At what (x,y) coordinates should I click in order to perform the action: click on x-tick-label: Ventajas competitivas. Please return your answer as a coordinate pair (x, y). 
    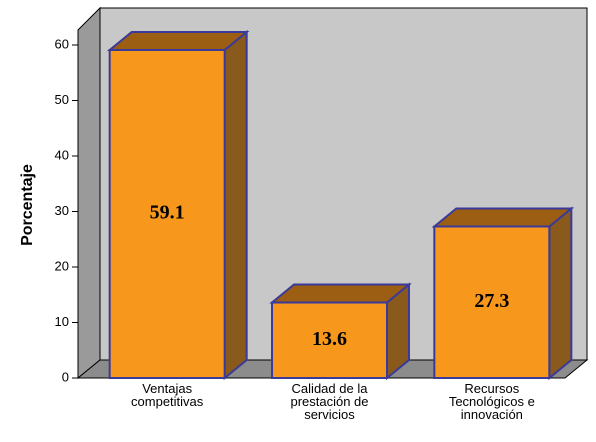
    Looking at the image, I should click on (167, 395).